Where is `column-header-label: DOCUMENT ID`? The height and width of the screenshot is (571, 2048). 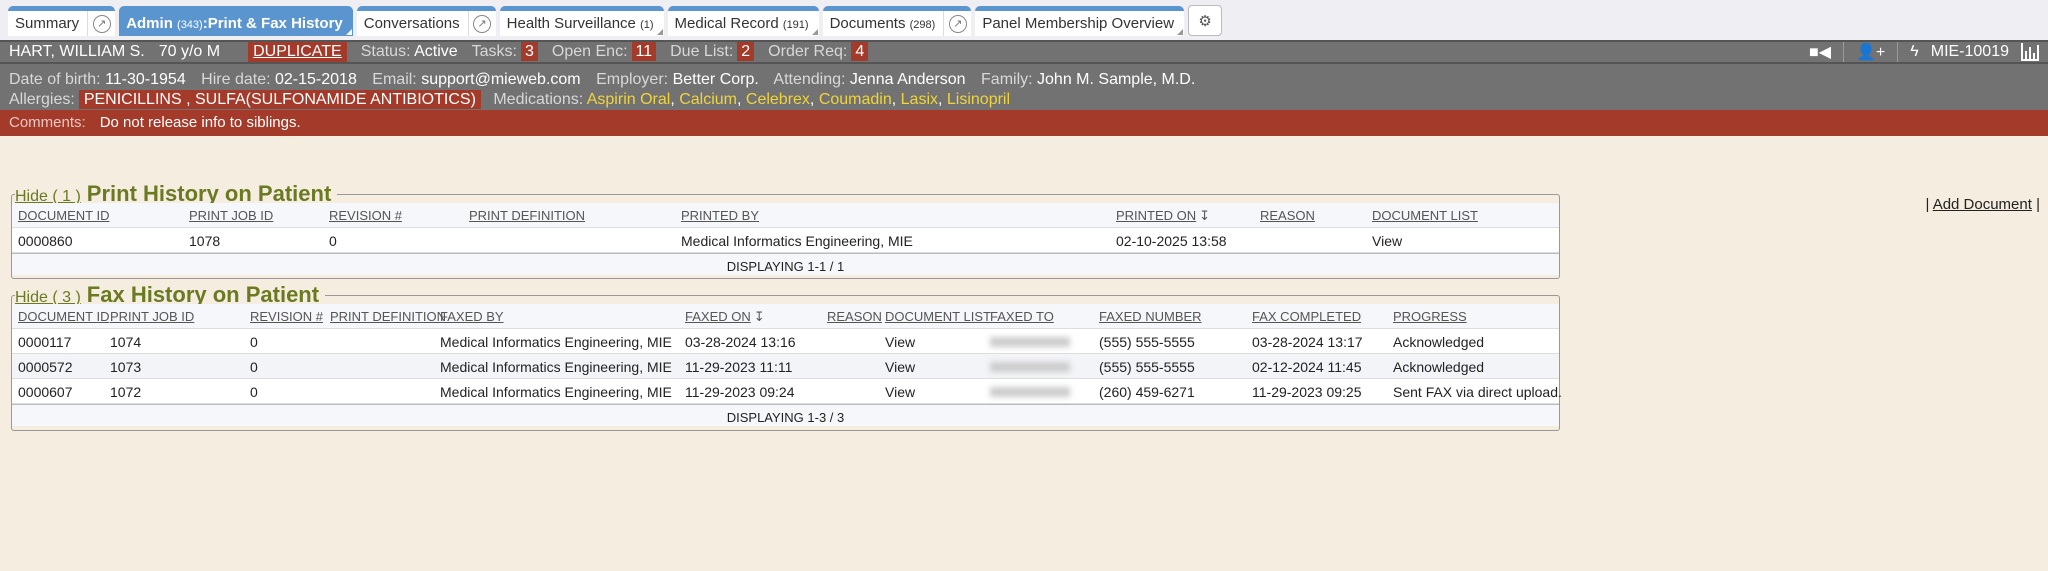
column-header-label: DOCUMENT ID is located at coordinates (64, 316).